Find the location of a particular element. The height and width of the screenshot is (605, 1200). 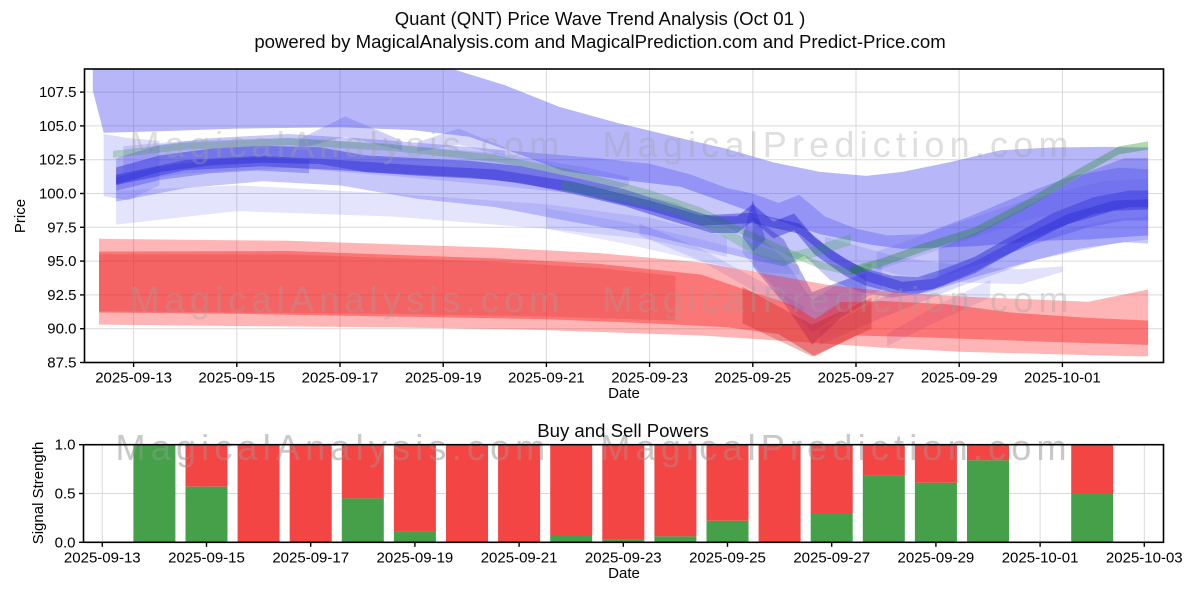

svg-text: 100.0 is located at coordinates (58, 194).